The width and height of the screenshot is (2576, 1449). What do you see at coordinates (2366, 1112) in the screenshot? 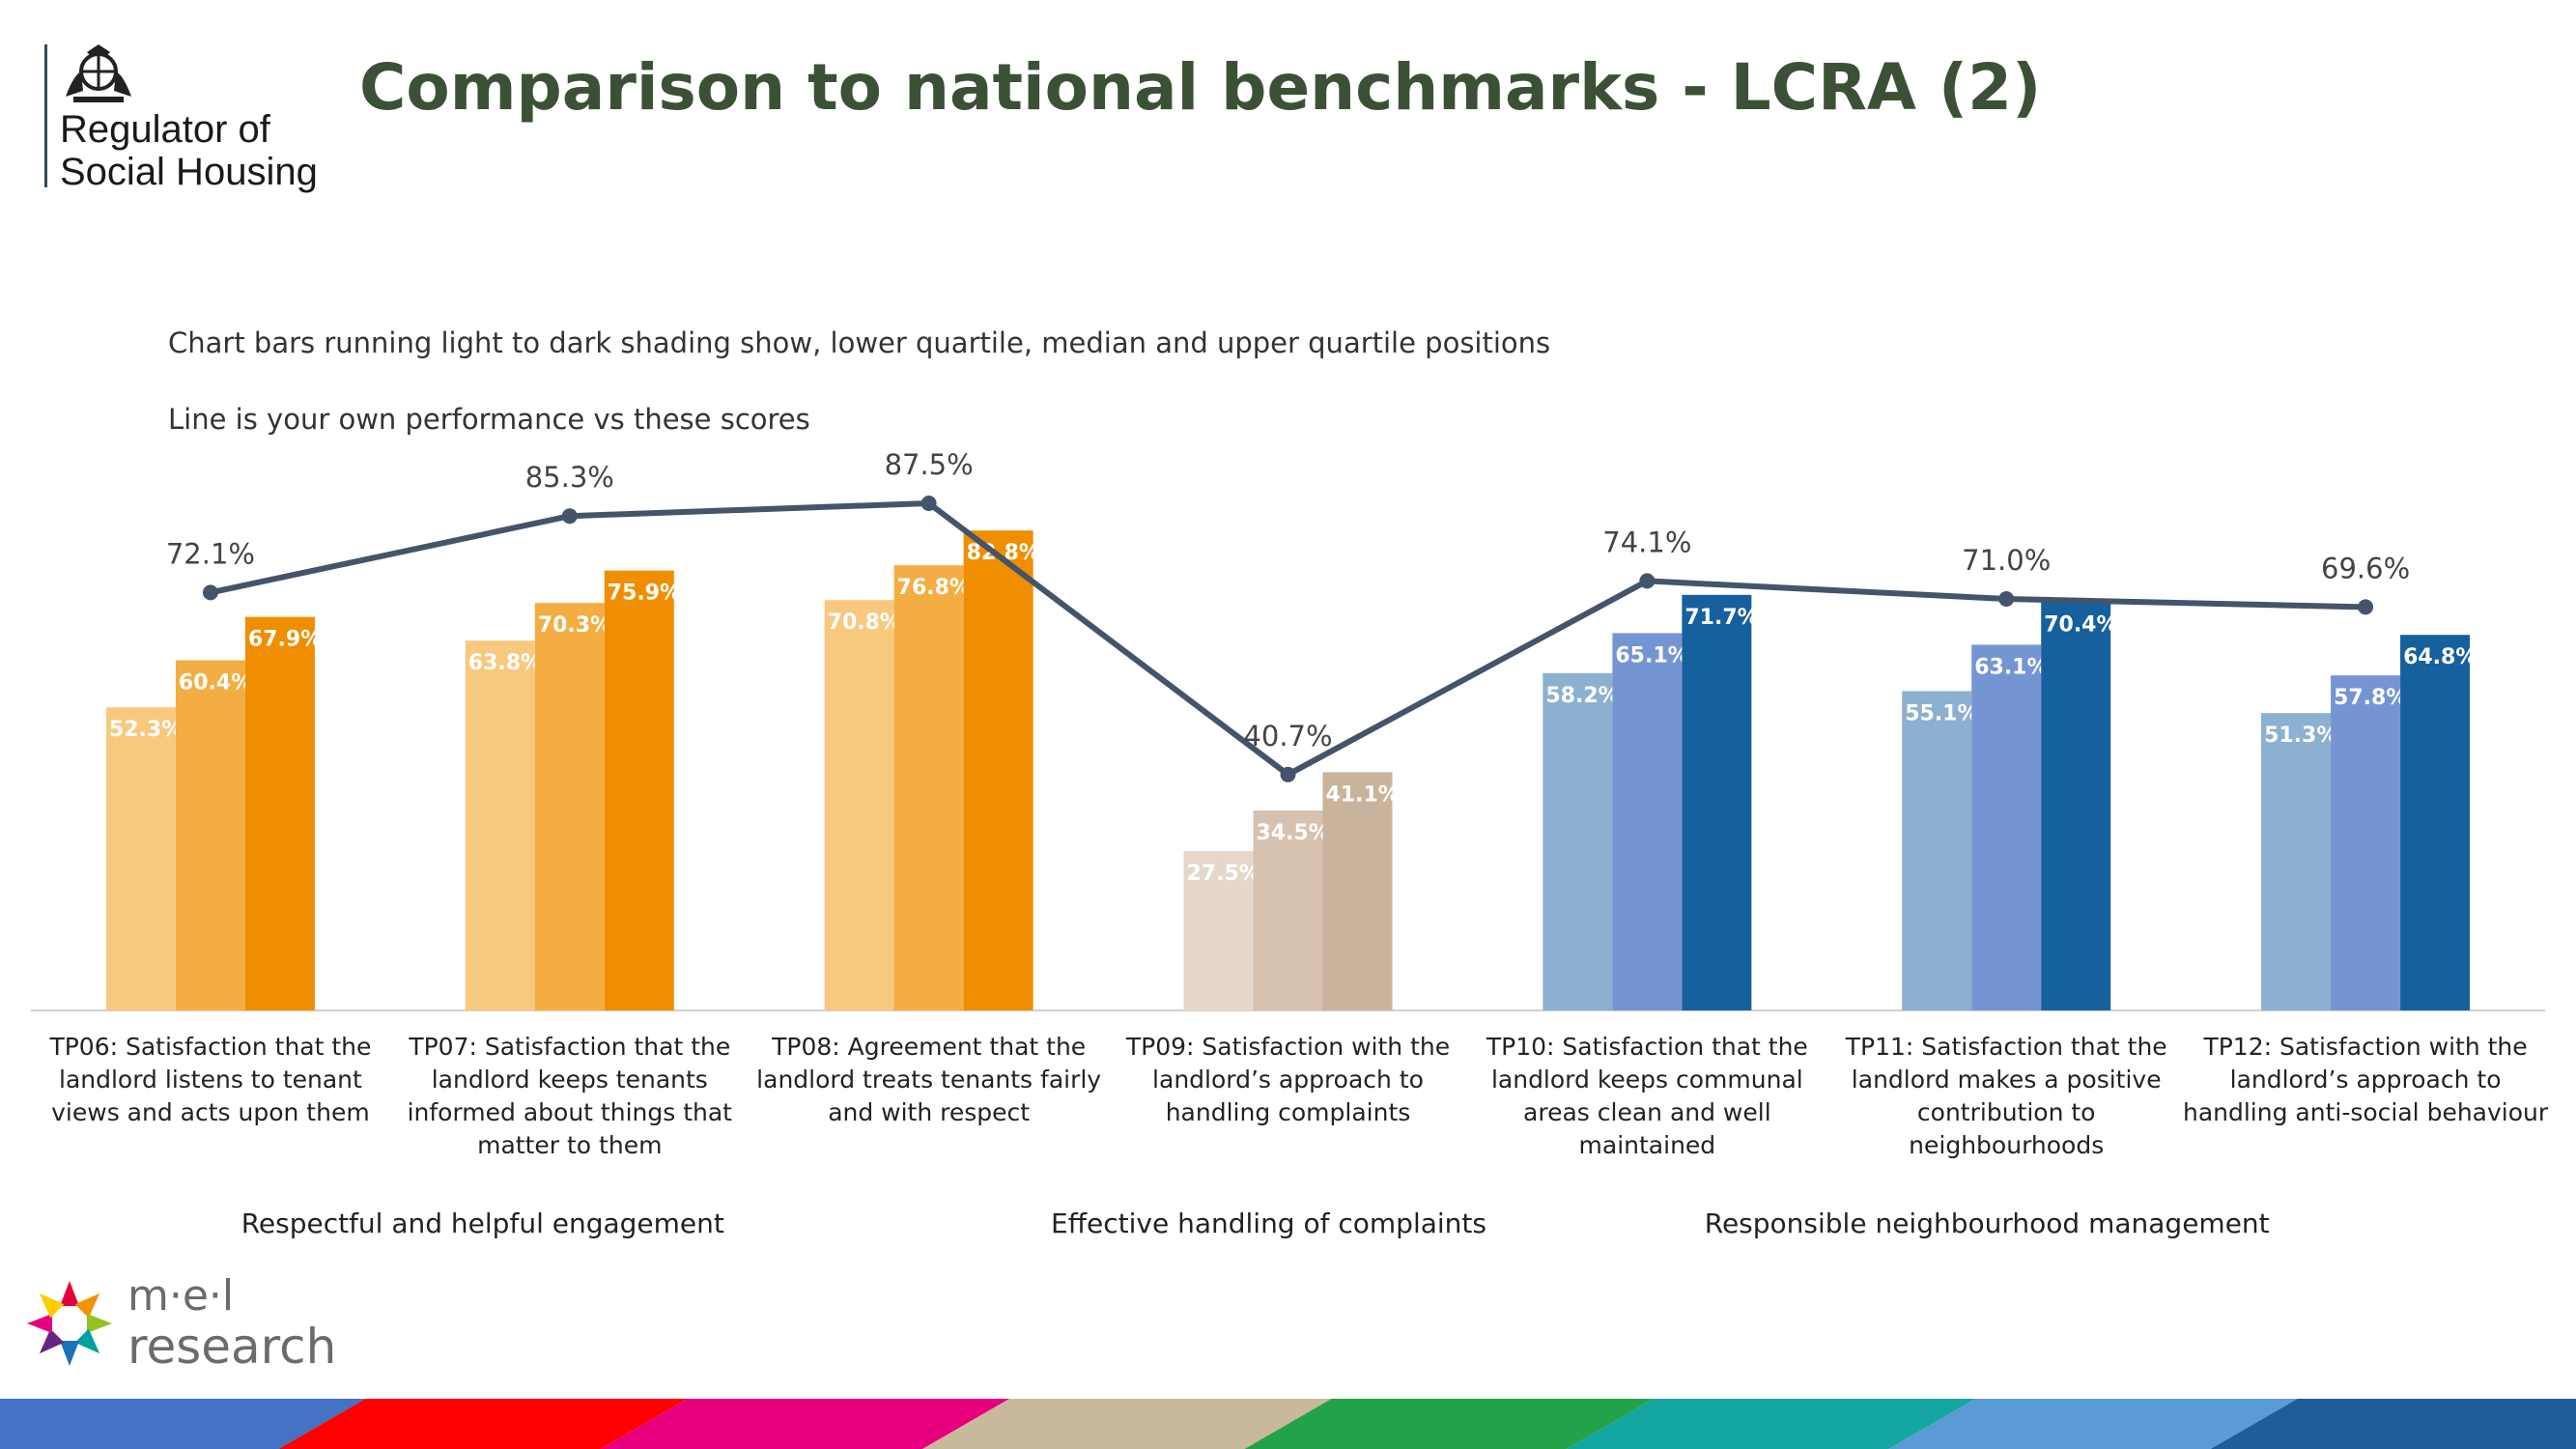
I see `category-tick-label: handling anti-social behaviour` at bounding box center [2366, 1112].